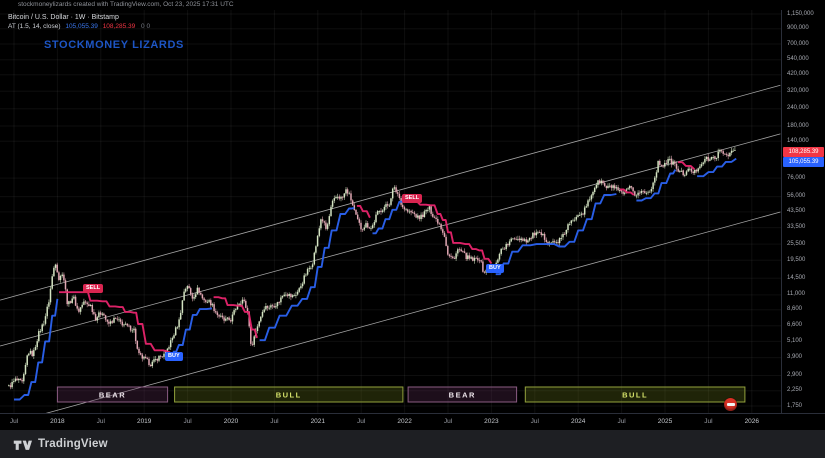 This screenshot has width=825, height=458. I want to click on price-tick-label: 900,000, so click(798, 28).